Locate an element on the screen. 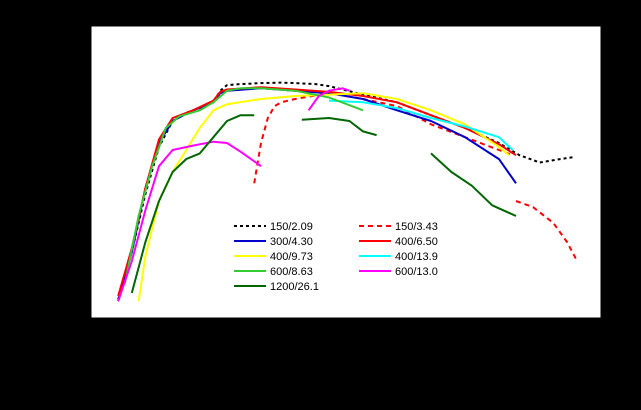 This screenshot has height=410, width=641. y-tick-label: 0.01 is located at coordinates (72, 173).